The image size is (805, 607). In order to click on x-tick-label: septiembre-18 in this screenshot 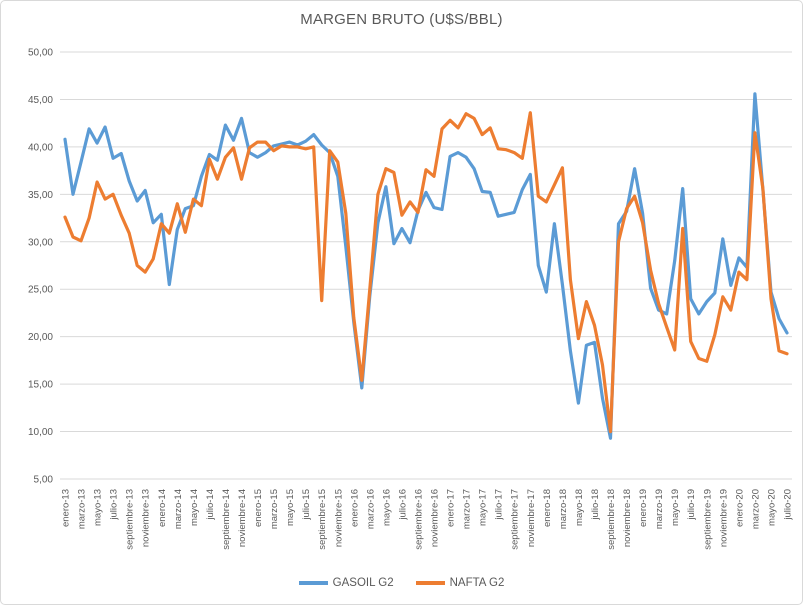, I will do `click(611, 519)`.